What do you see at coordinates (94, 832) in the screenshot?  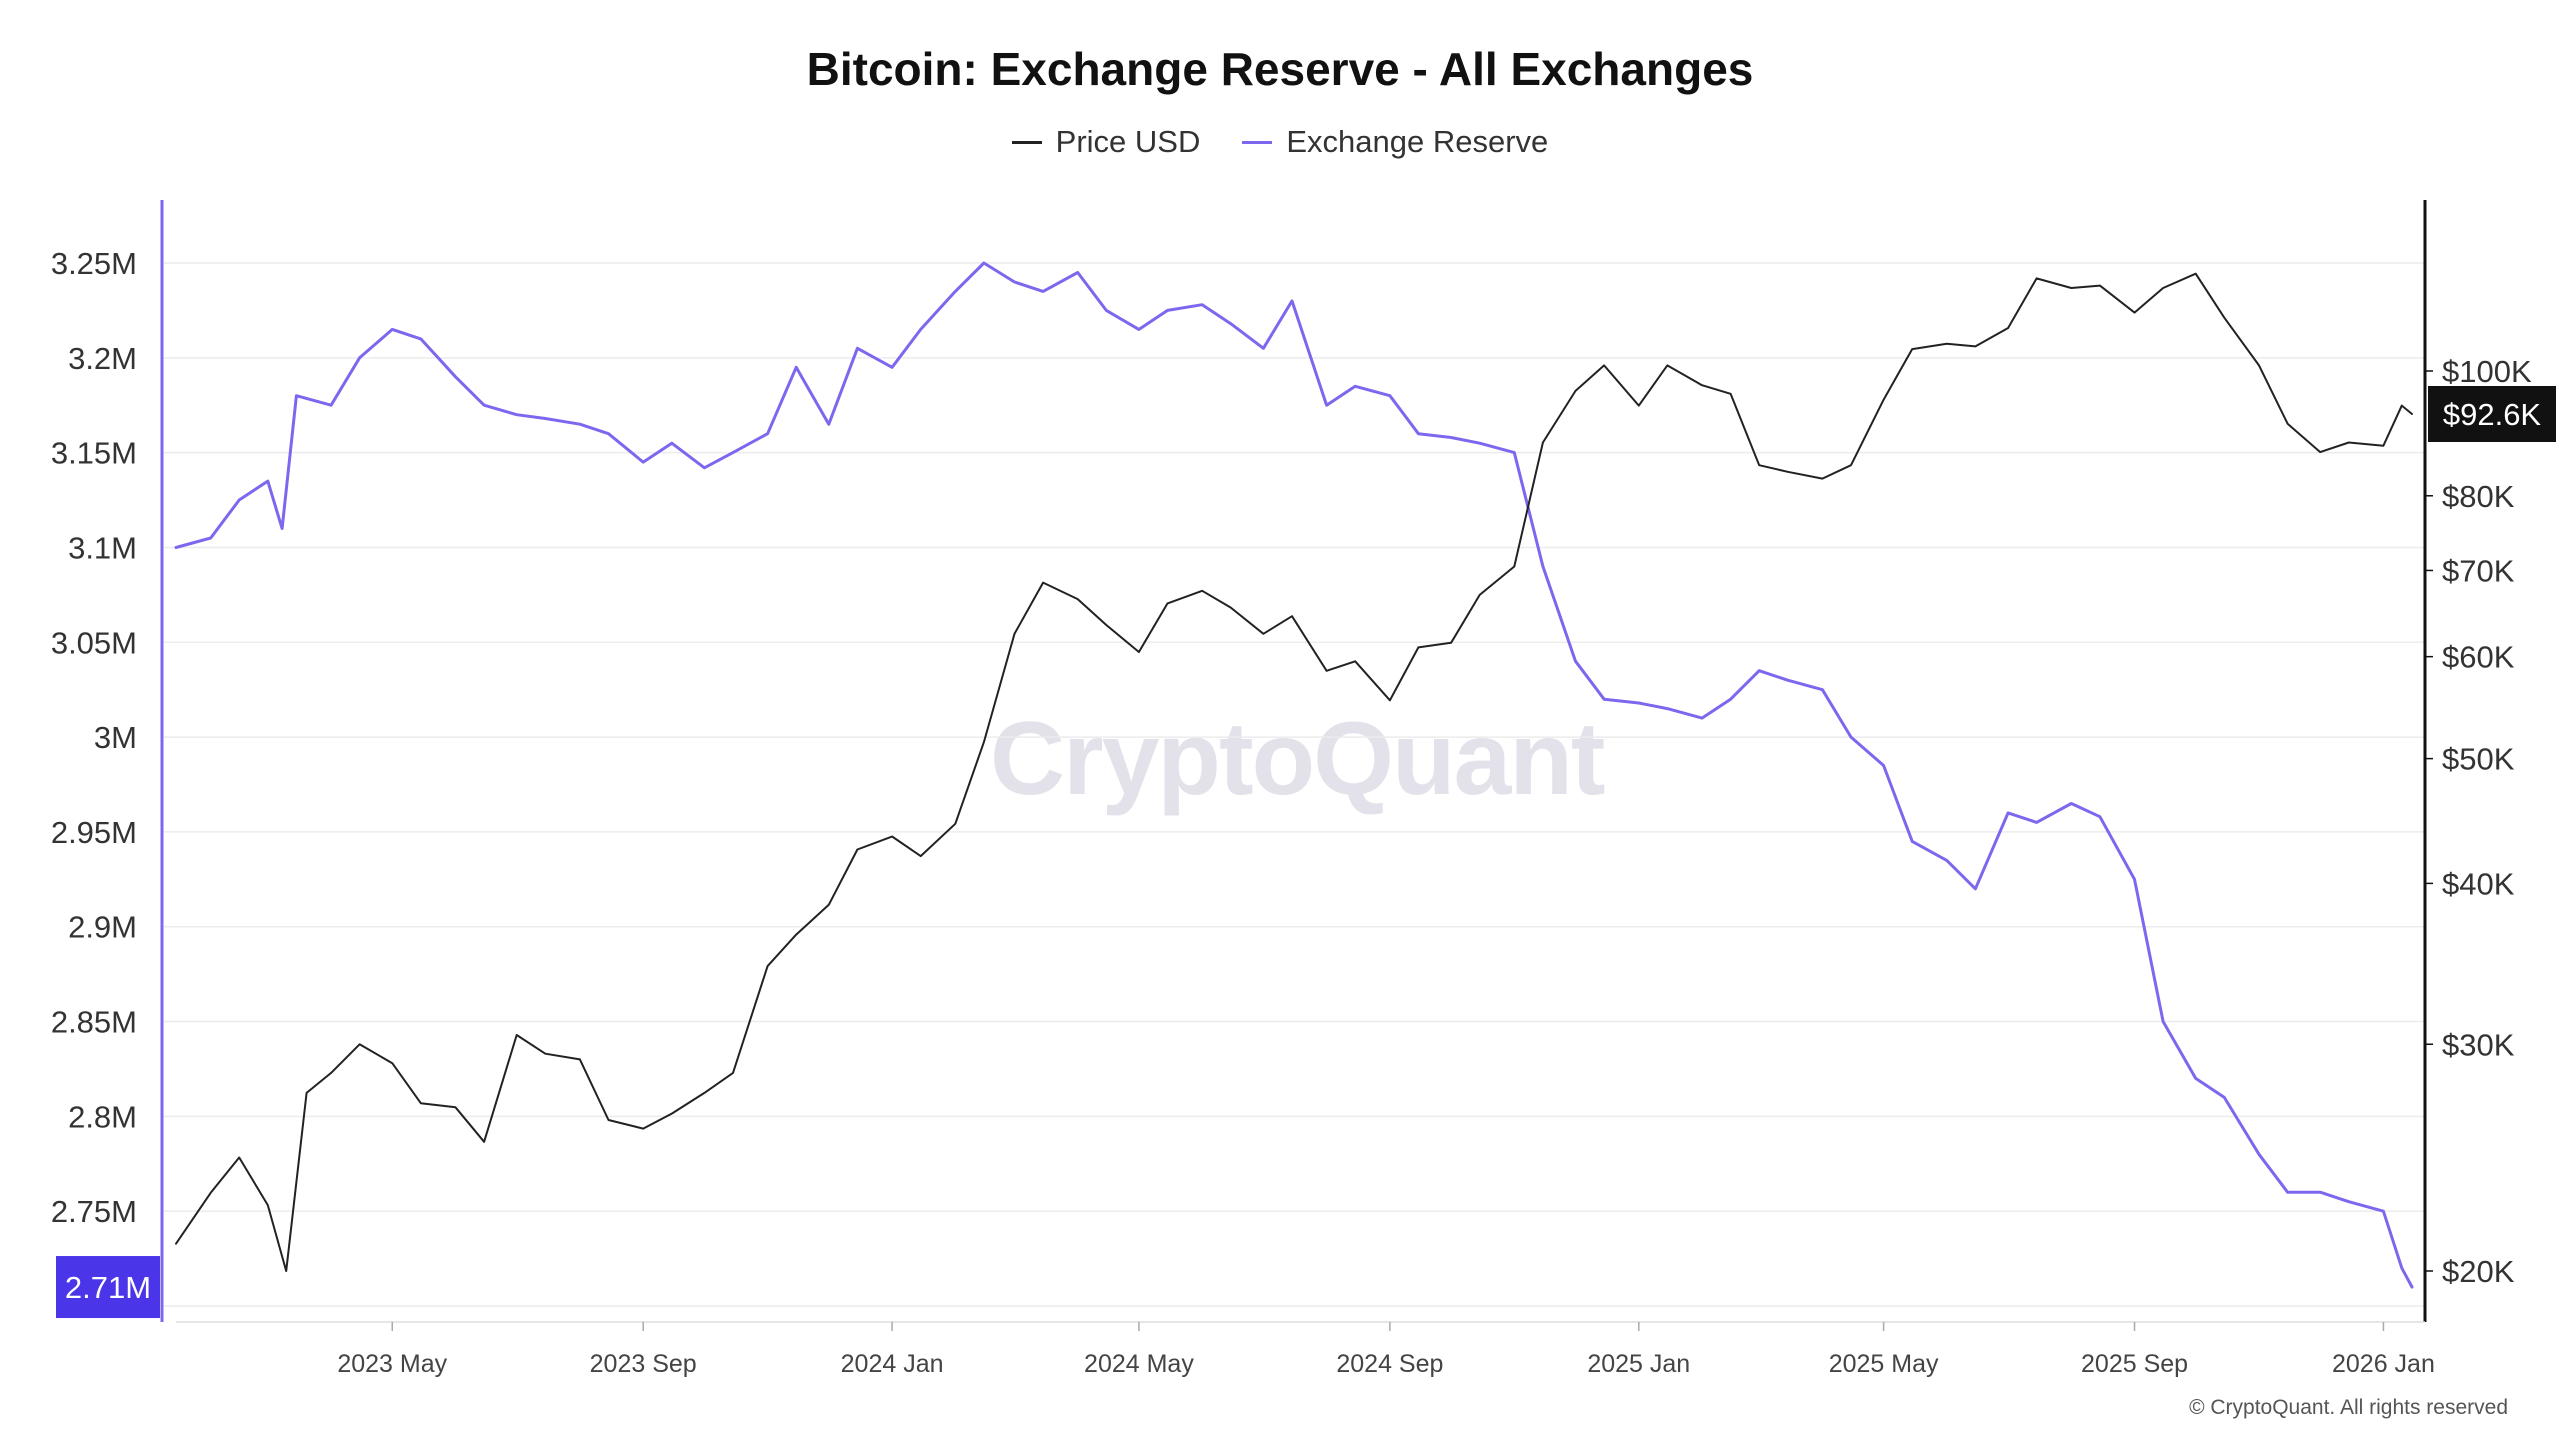 I see `y-left-tick-label: 2.95M` at bounding box center [94, 832].